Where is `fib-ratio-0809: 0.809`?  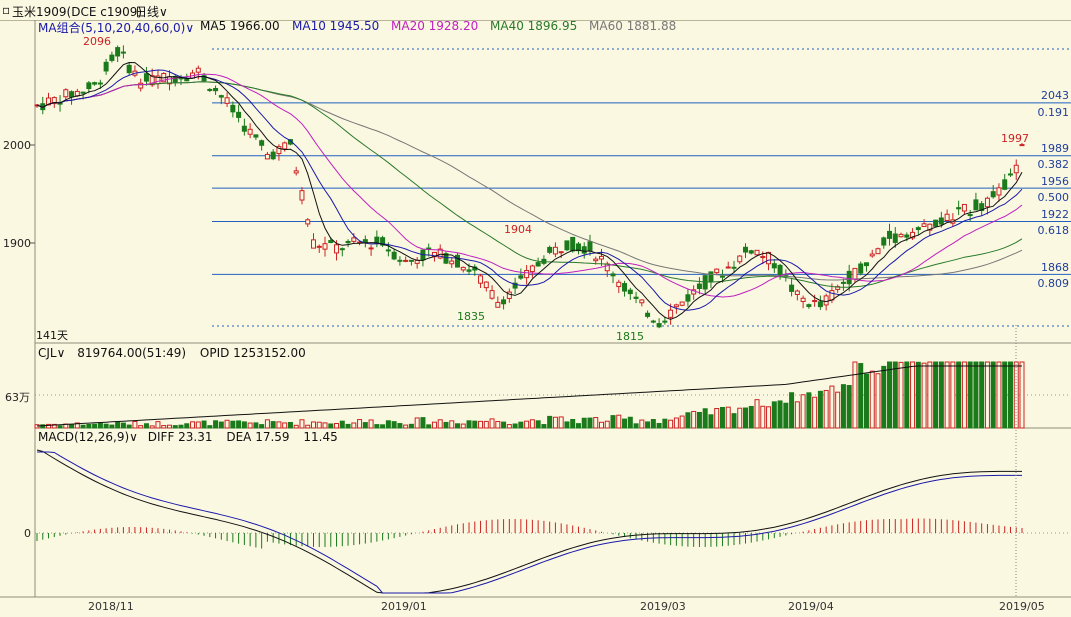 fib-ratio-0809: 0.809 is located at coordinates (1053, 283).